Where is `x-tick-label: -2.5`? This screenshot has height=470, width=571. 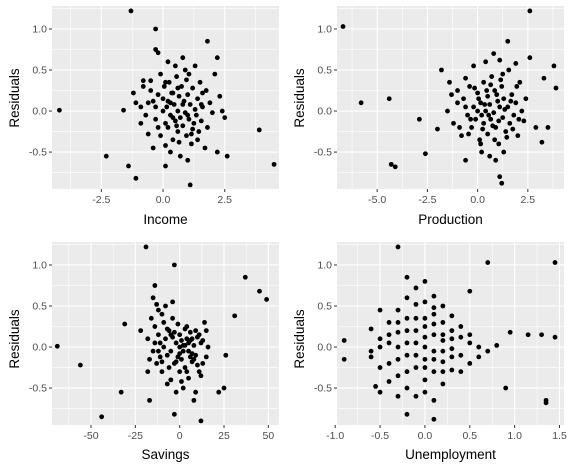
x-tick-label: -2.5 is located at coordinates (427, 200).